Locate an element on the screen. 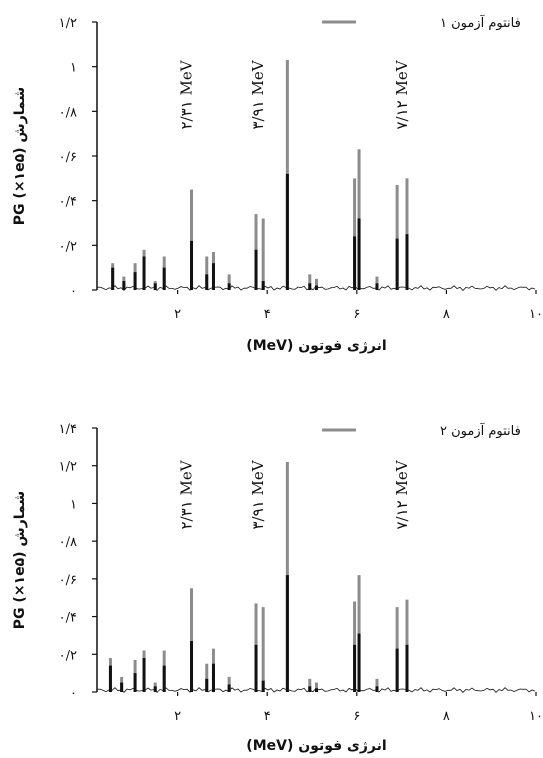  y-axis: ۰ ۰/۲ ۰/۴ ۰/۶ ۰/۸ ۱ ۱/۲ is located at coordinates (78, 157).